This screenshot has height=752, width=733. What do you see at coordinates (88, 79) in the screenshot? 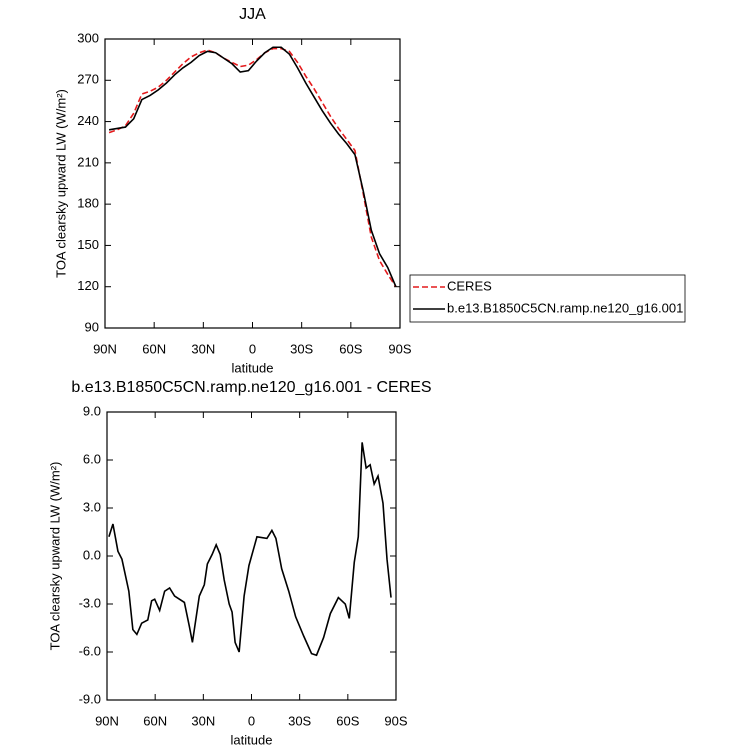
I see `y-tick-label: 270` at bounding box center [88, 79].